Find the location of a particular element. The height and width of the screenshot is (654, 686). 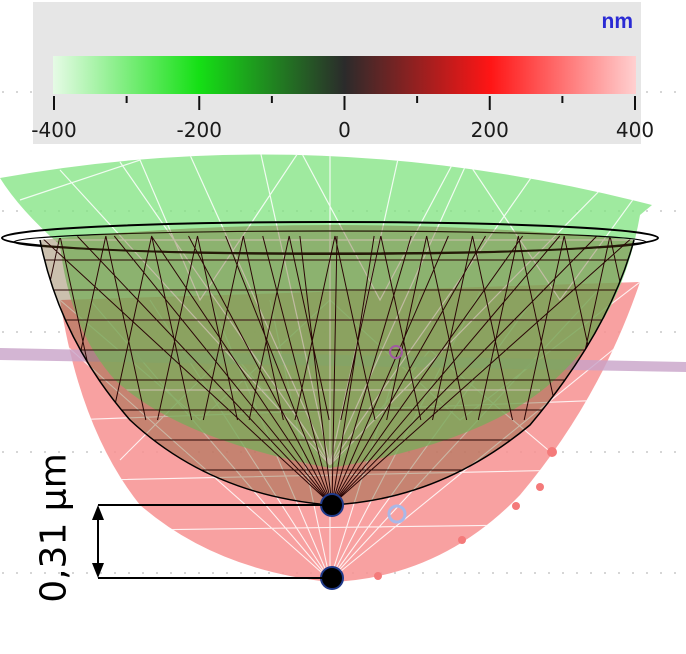

colorbar-ticks is located at coordinates (344, 103).